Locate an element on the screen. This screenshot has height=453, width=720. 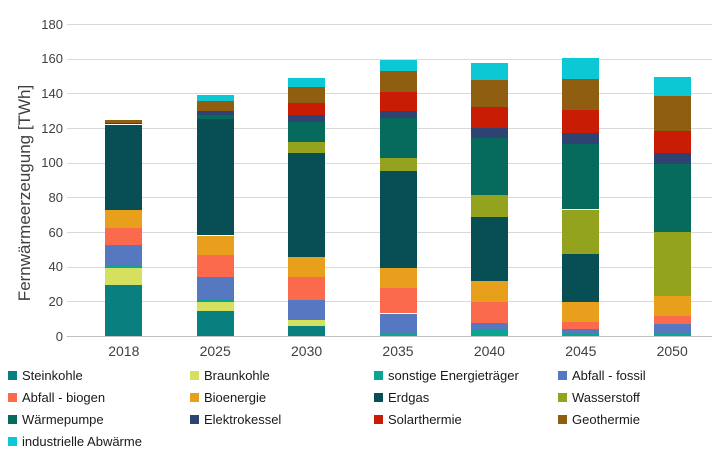
bar-segment-2030-elektrokessel is located at coordinates (307, 118).